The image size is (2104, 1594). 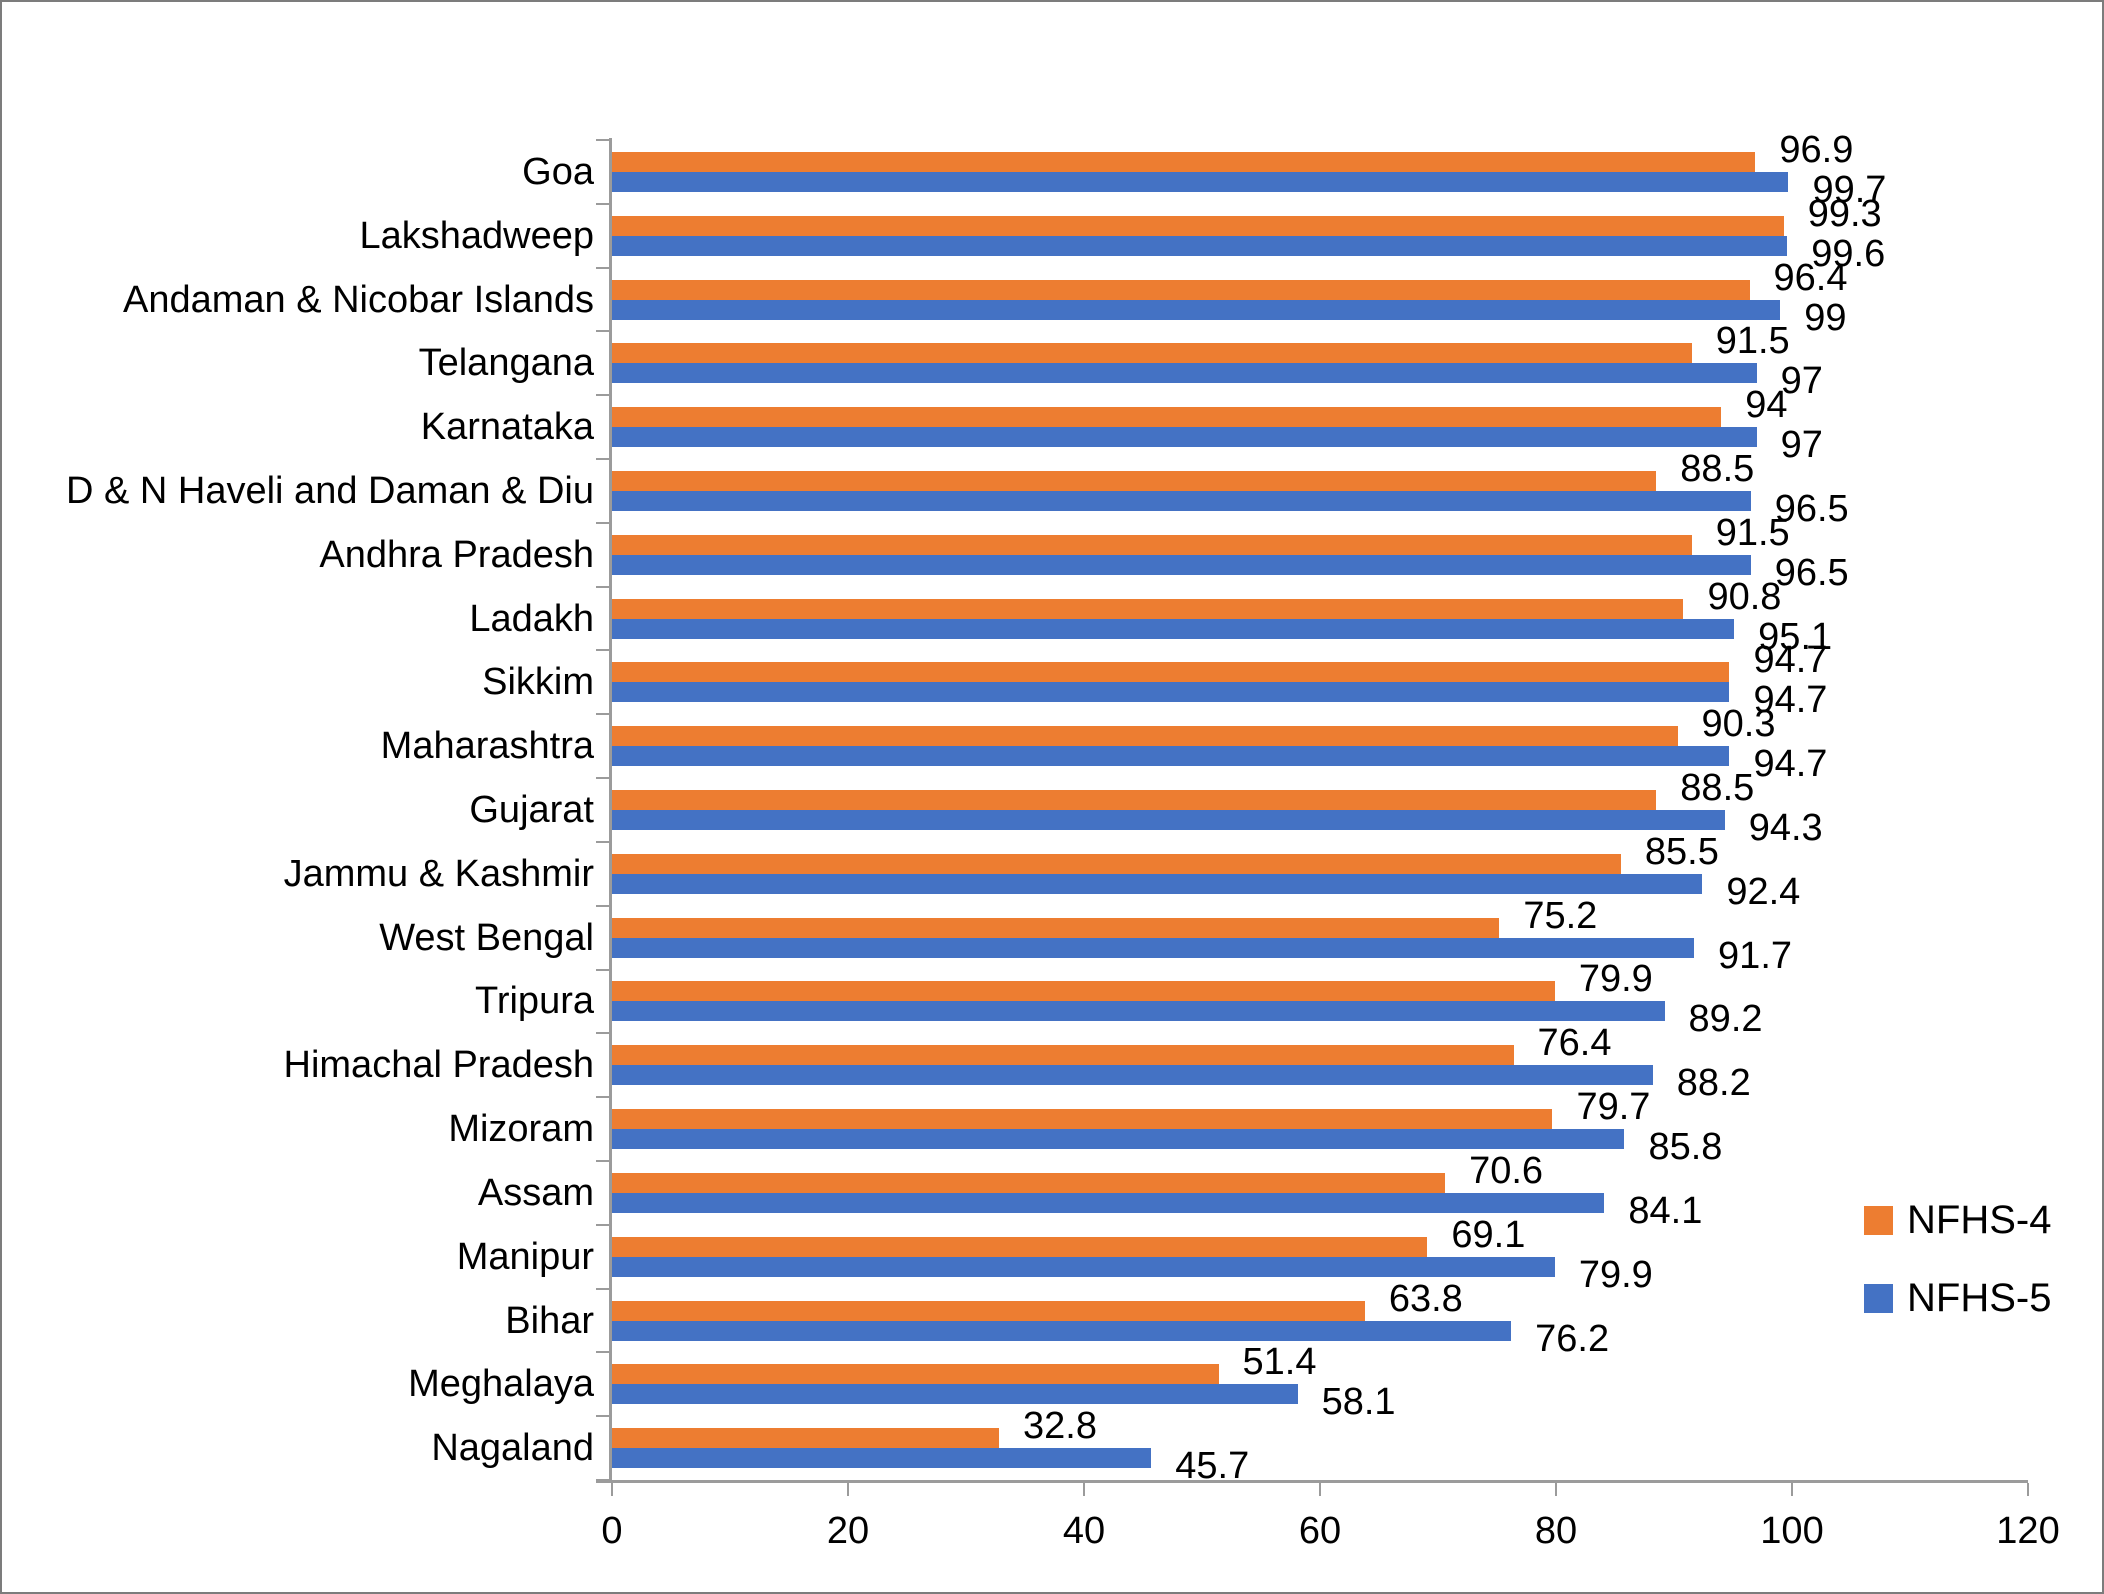 I want to click on category-row: Andhra Pradesh 91.5 96.5, so click(x=1173, y=553).